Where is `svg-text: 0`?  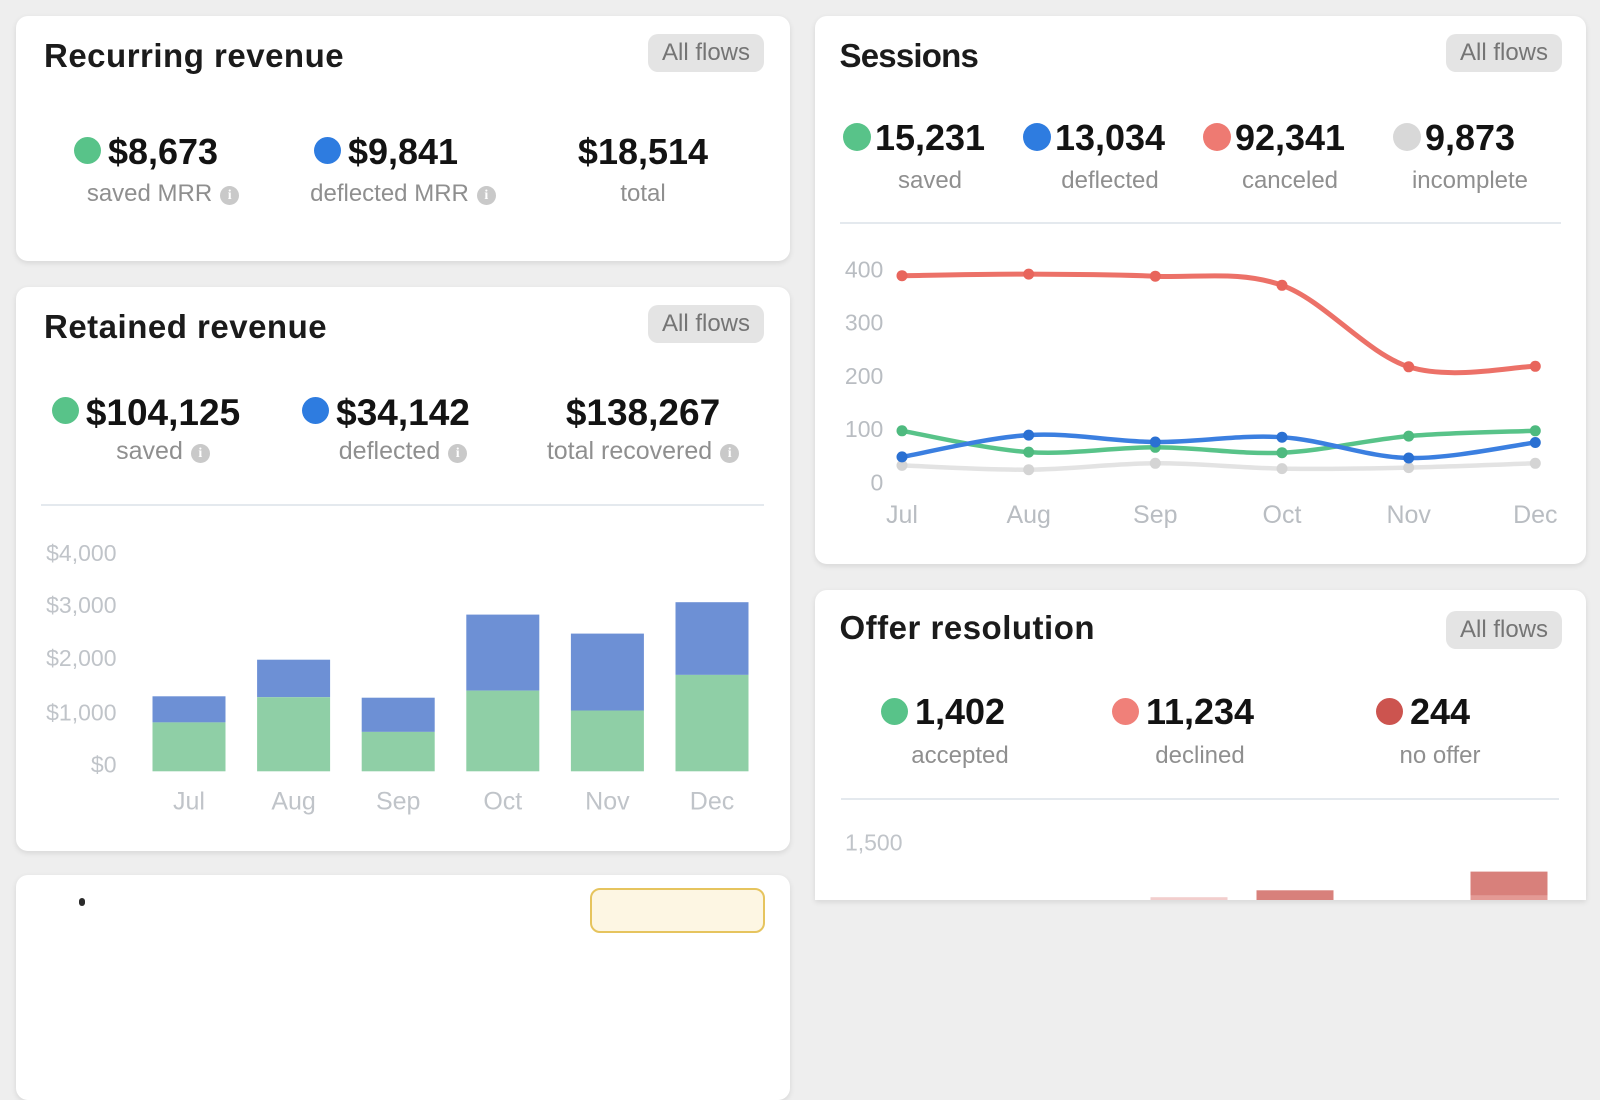 svg-text: 0 is located at coordinates (877, 483).